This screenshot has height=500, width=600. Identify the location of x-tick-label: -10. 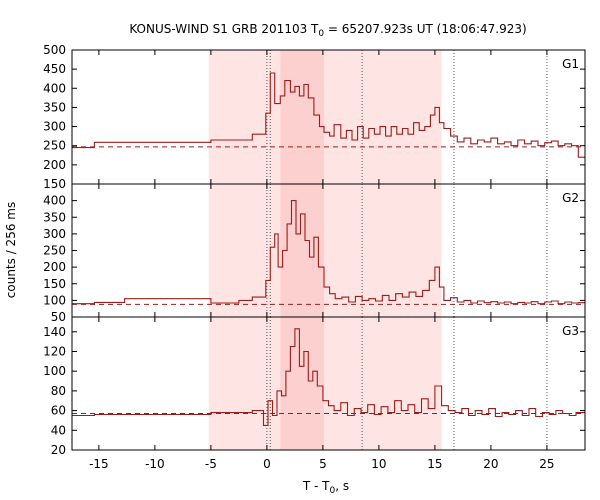
(155, 464).